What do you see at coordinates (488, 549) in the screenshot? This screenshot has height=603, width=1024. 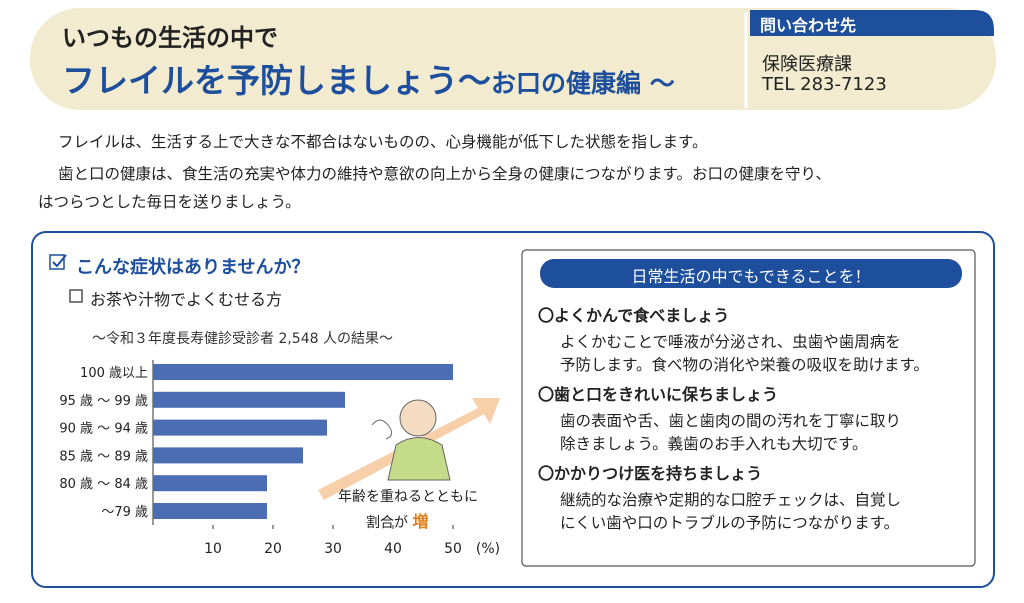 I see `x-unit: (%)` at bounding box center [488, 549].